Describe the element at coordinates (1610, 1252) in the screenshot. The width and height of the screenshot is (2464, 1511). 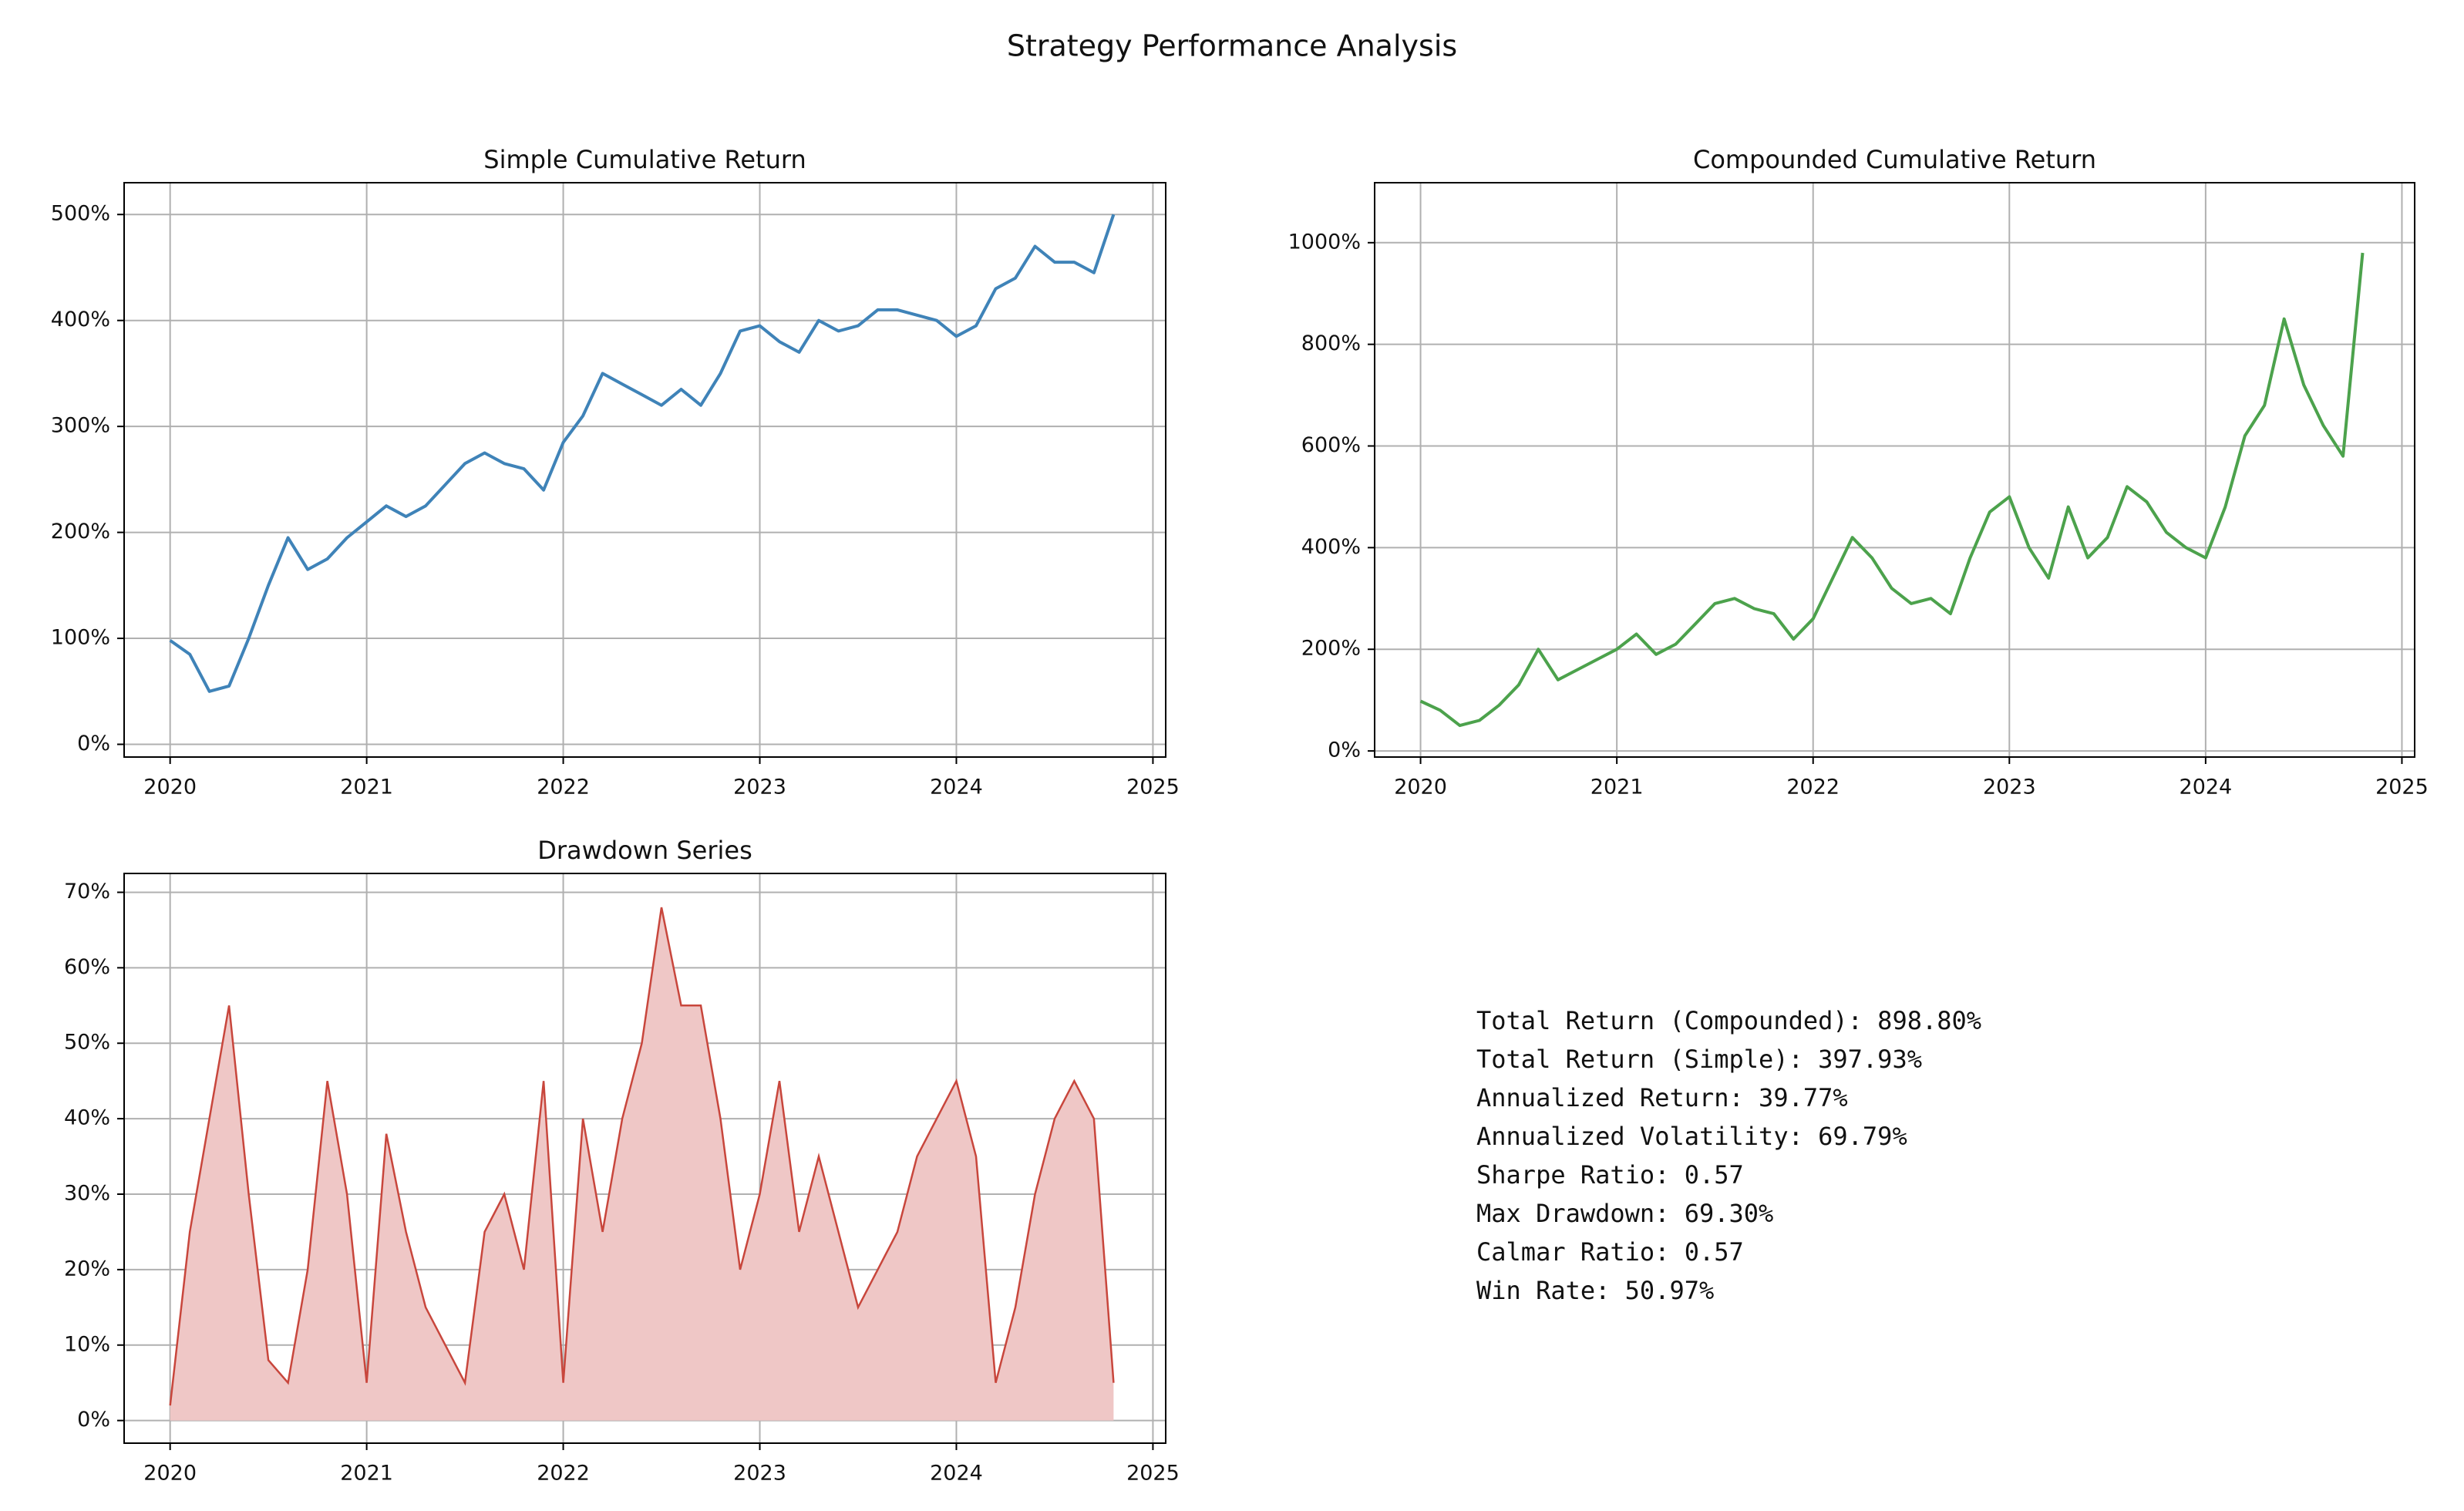
I see `stat-line: Calmar Ratio: 0.57` at that location.